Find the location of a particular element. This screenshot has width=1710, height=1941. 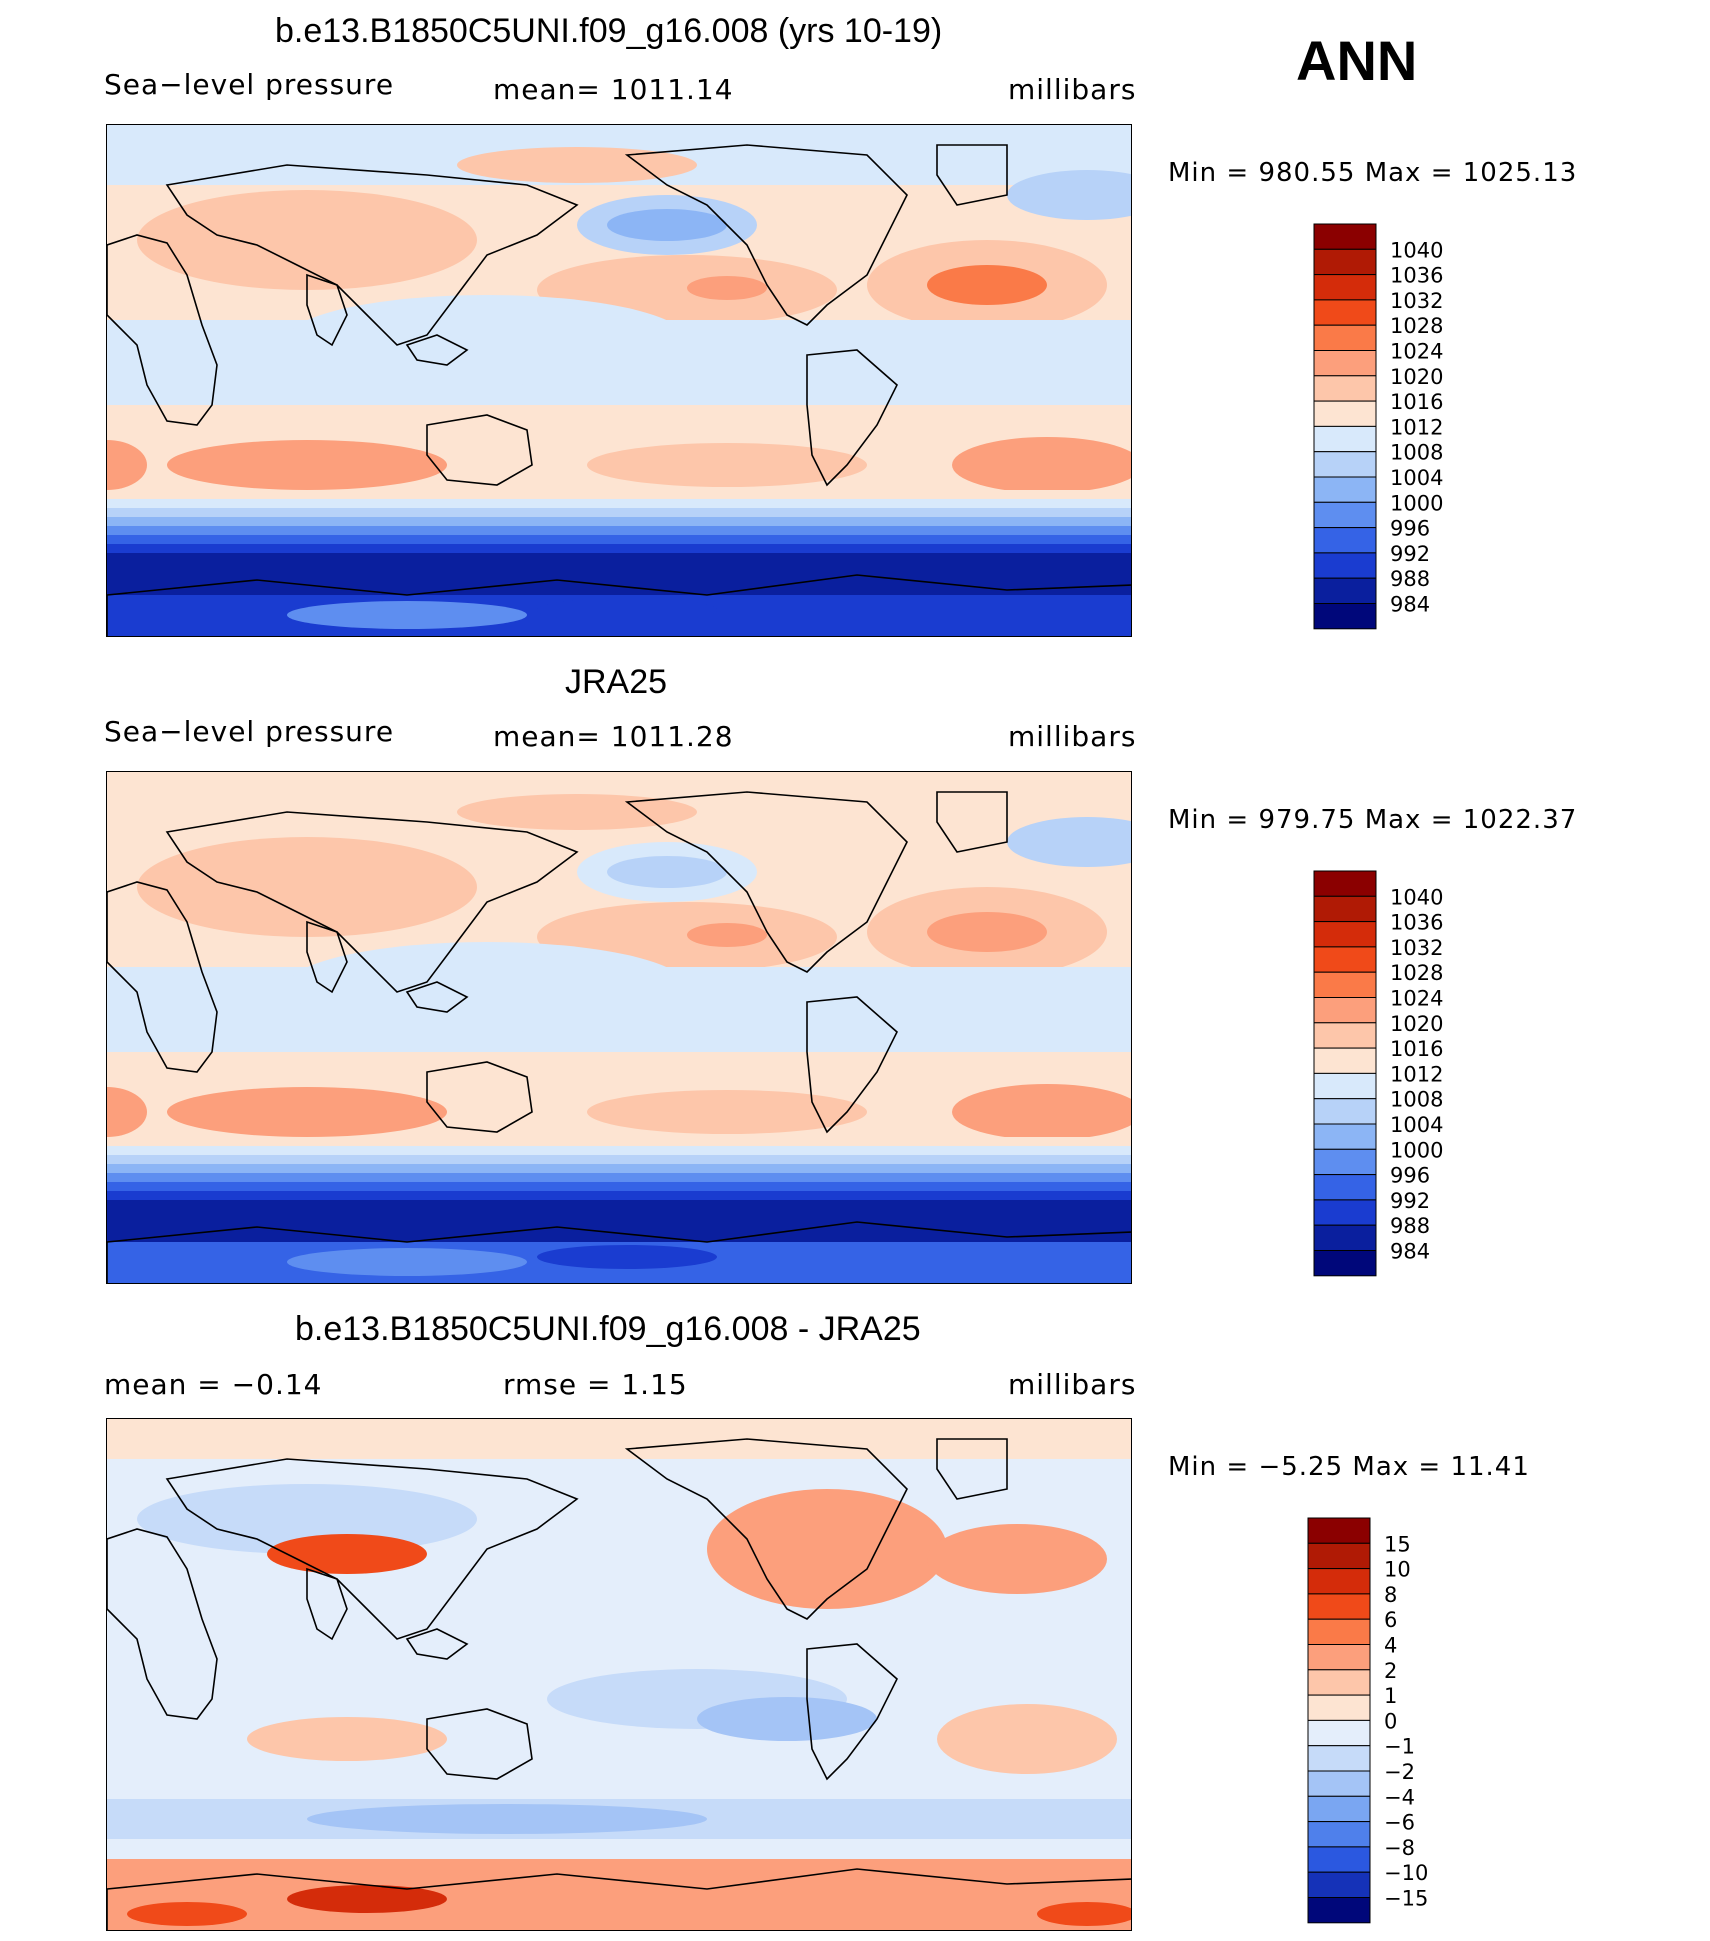

field-eurasia-low is located at coordinates (307, 1519).